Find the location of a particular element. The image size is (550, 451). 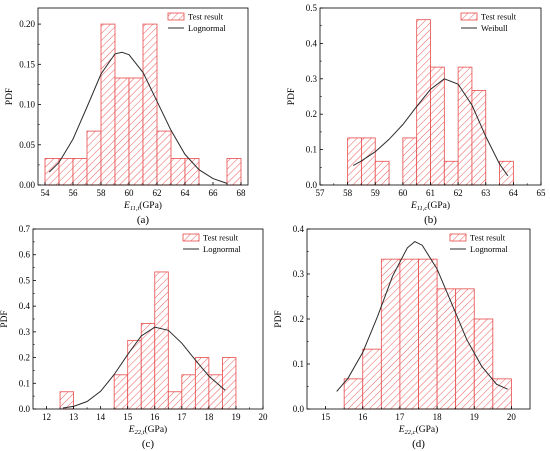

panel-label: (b) is located at coordinates (430, 220).